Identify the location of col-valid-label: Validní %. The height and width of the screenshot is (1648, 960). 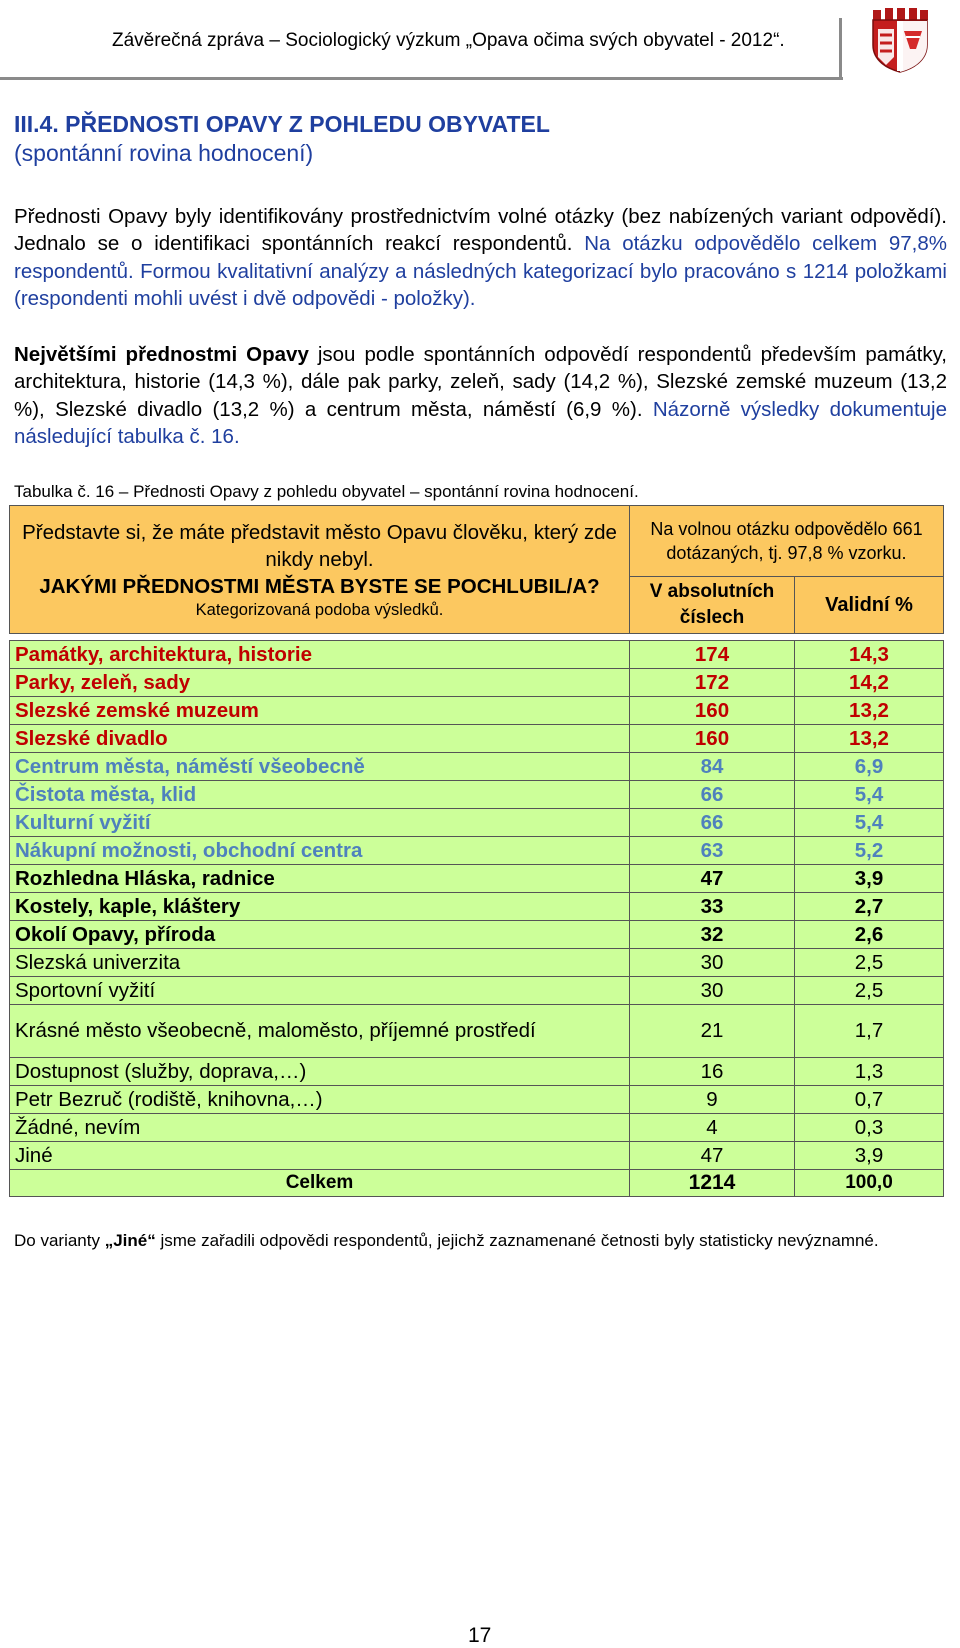
(869, 604).